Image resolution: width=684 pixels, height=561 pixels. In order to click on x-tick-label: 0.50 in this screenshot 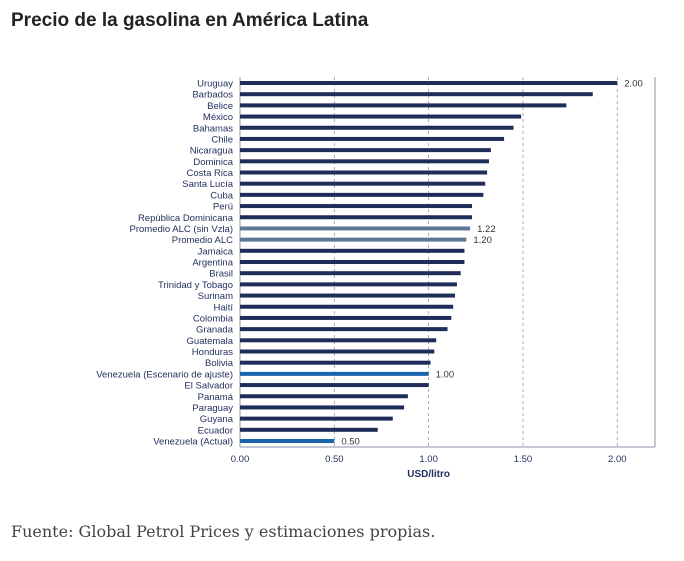, I will do `click(334, 459)`.